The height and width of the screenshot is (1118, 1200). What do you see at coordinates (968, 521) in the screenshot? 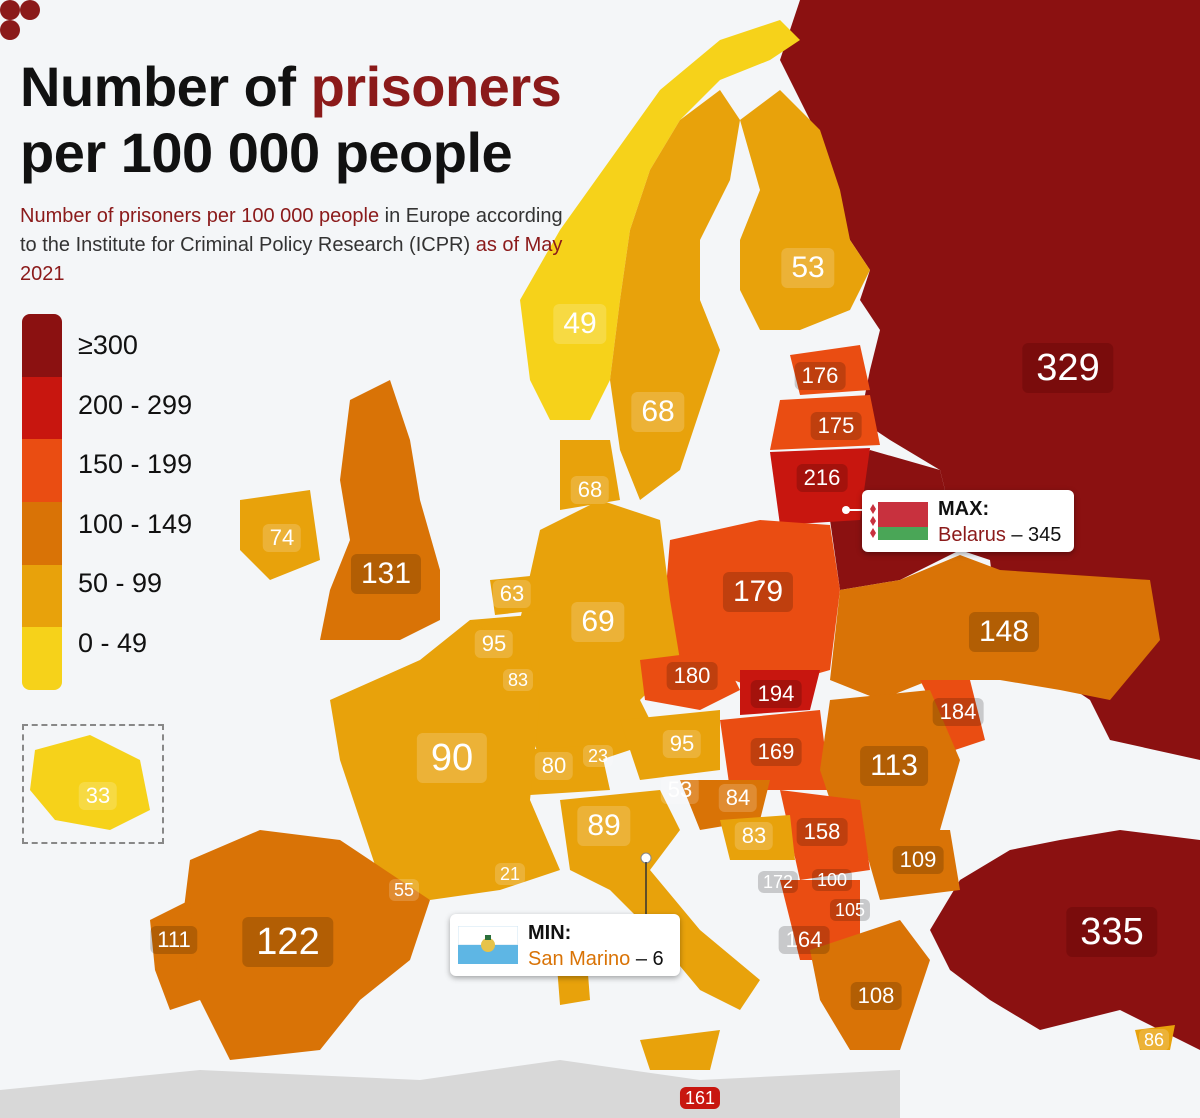
I see `max-callout: MAX: Belarus – 345` at bounding box center [968, 521].